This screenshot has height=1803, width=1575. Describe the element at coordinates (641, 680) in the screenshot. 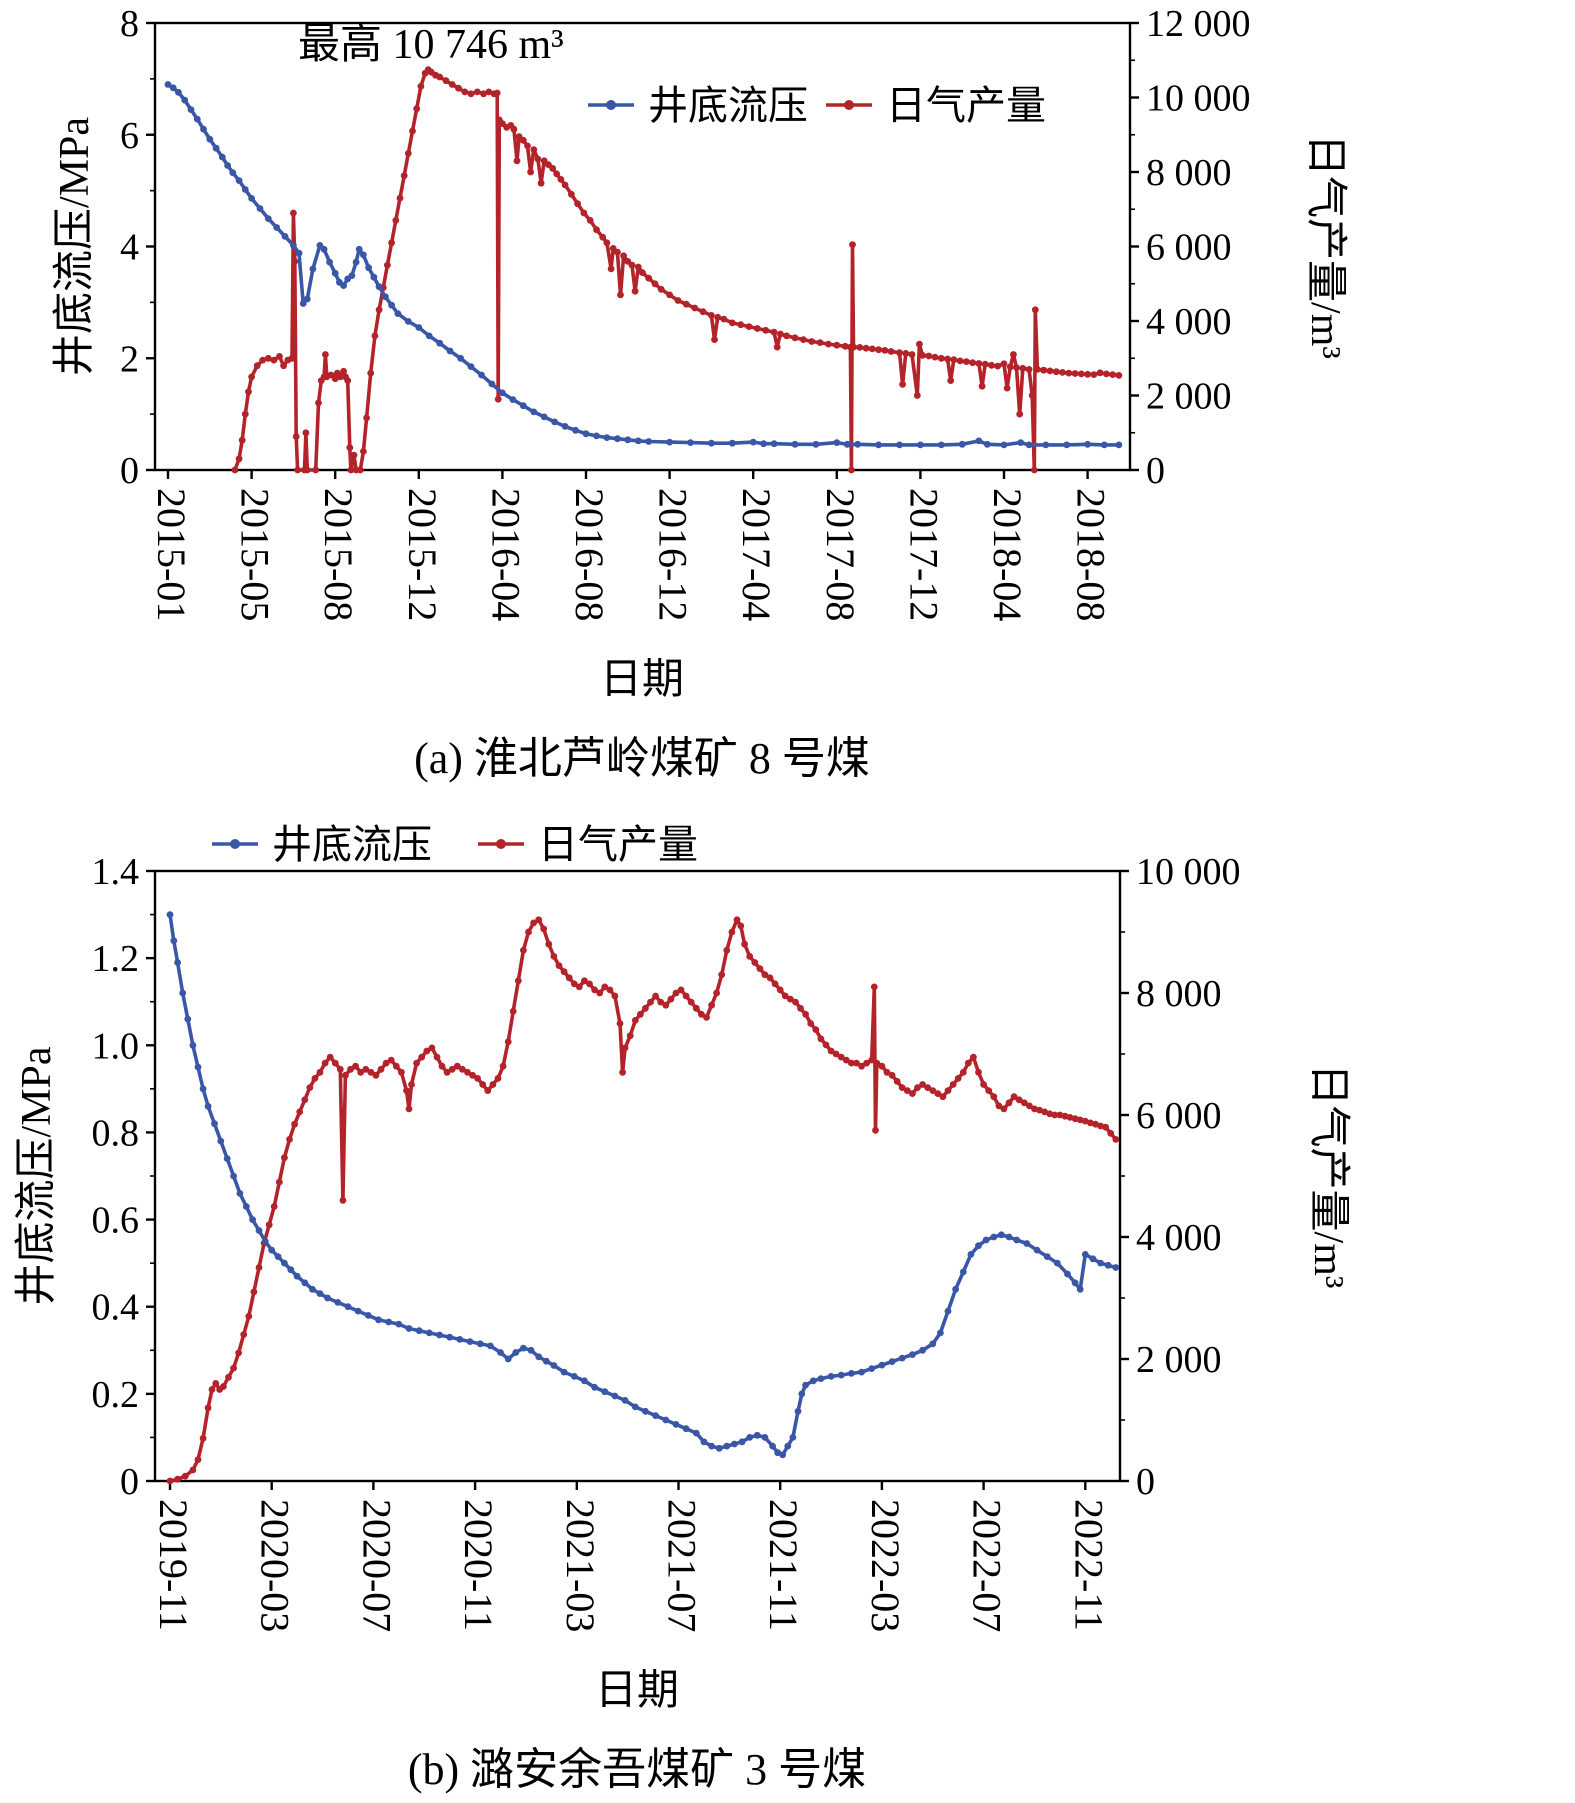

I see `chart-a-x-axis-title: 日期` at that location.